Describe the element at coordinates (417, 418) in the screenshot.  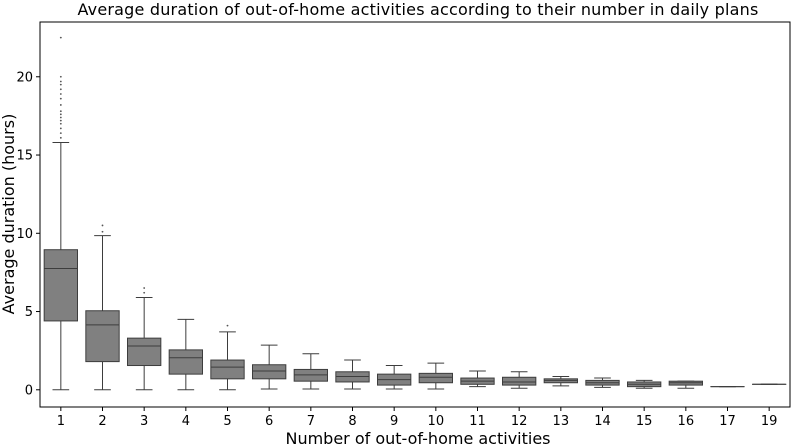
I see `x-axis: 1 2 3 4 5 6 7 8 9 10 11 12 13 14 15 16 17 19` at that location.